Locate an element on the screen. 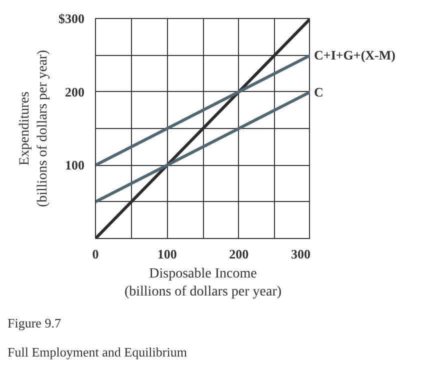  x-tick-label: 200 is located at coordinates (239, 254).